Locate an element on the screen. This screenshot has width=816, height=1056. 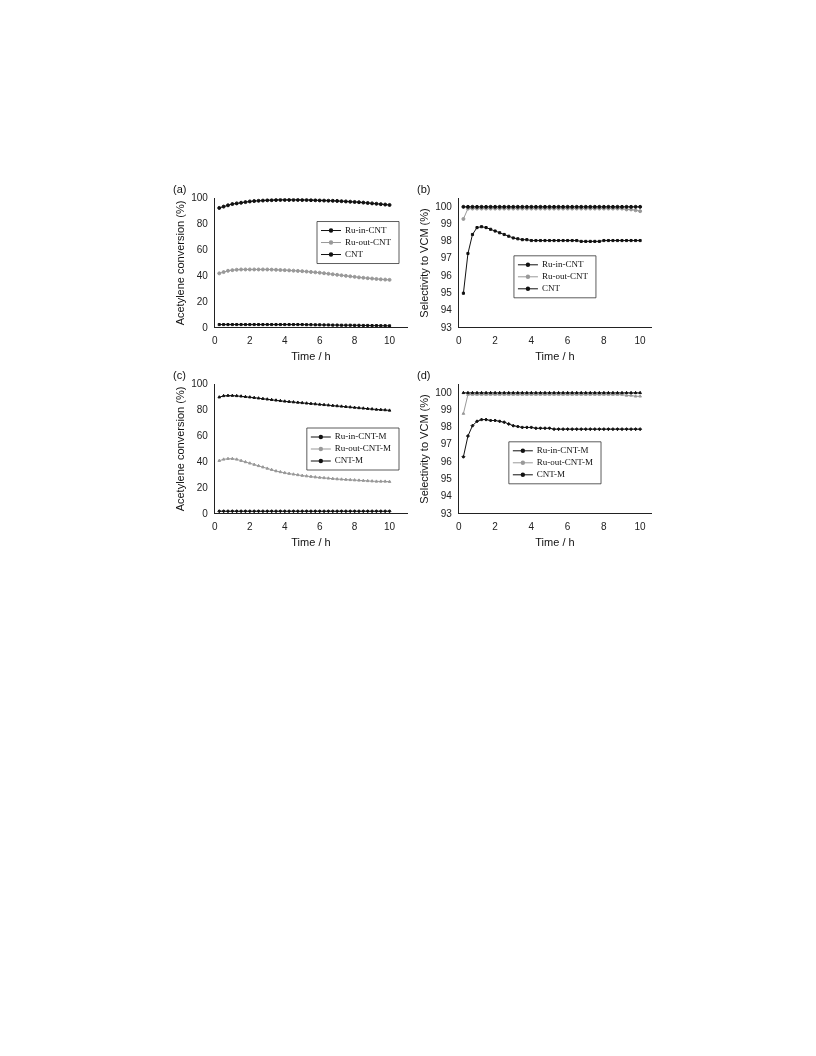
y-tick-label: 60 is located at coordinates (202, 249).